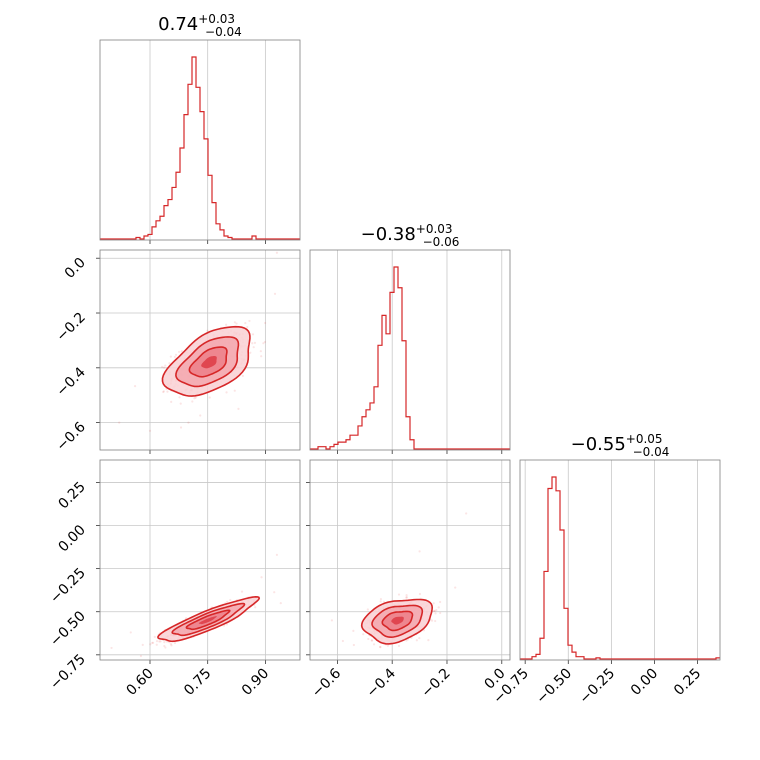 The width and height of the screenshot is (760, 760). What do you see at coordinates (139, 682) in the screenshot?
I see `x-tick-label: 0.60` at bounding box center [139, 682].